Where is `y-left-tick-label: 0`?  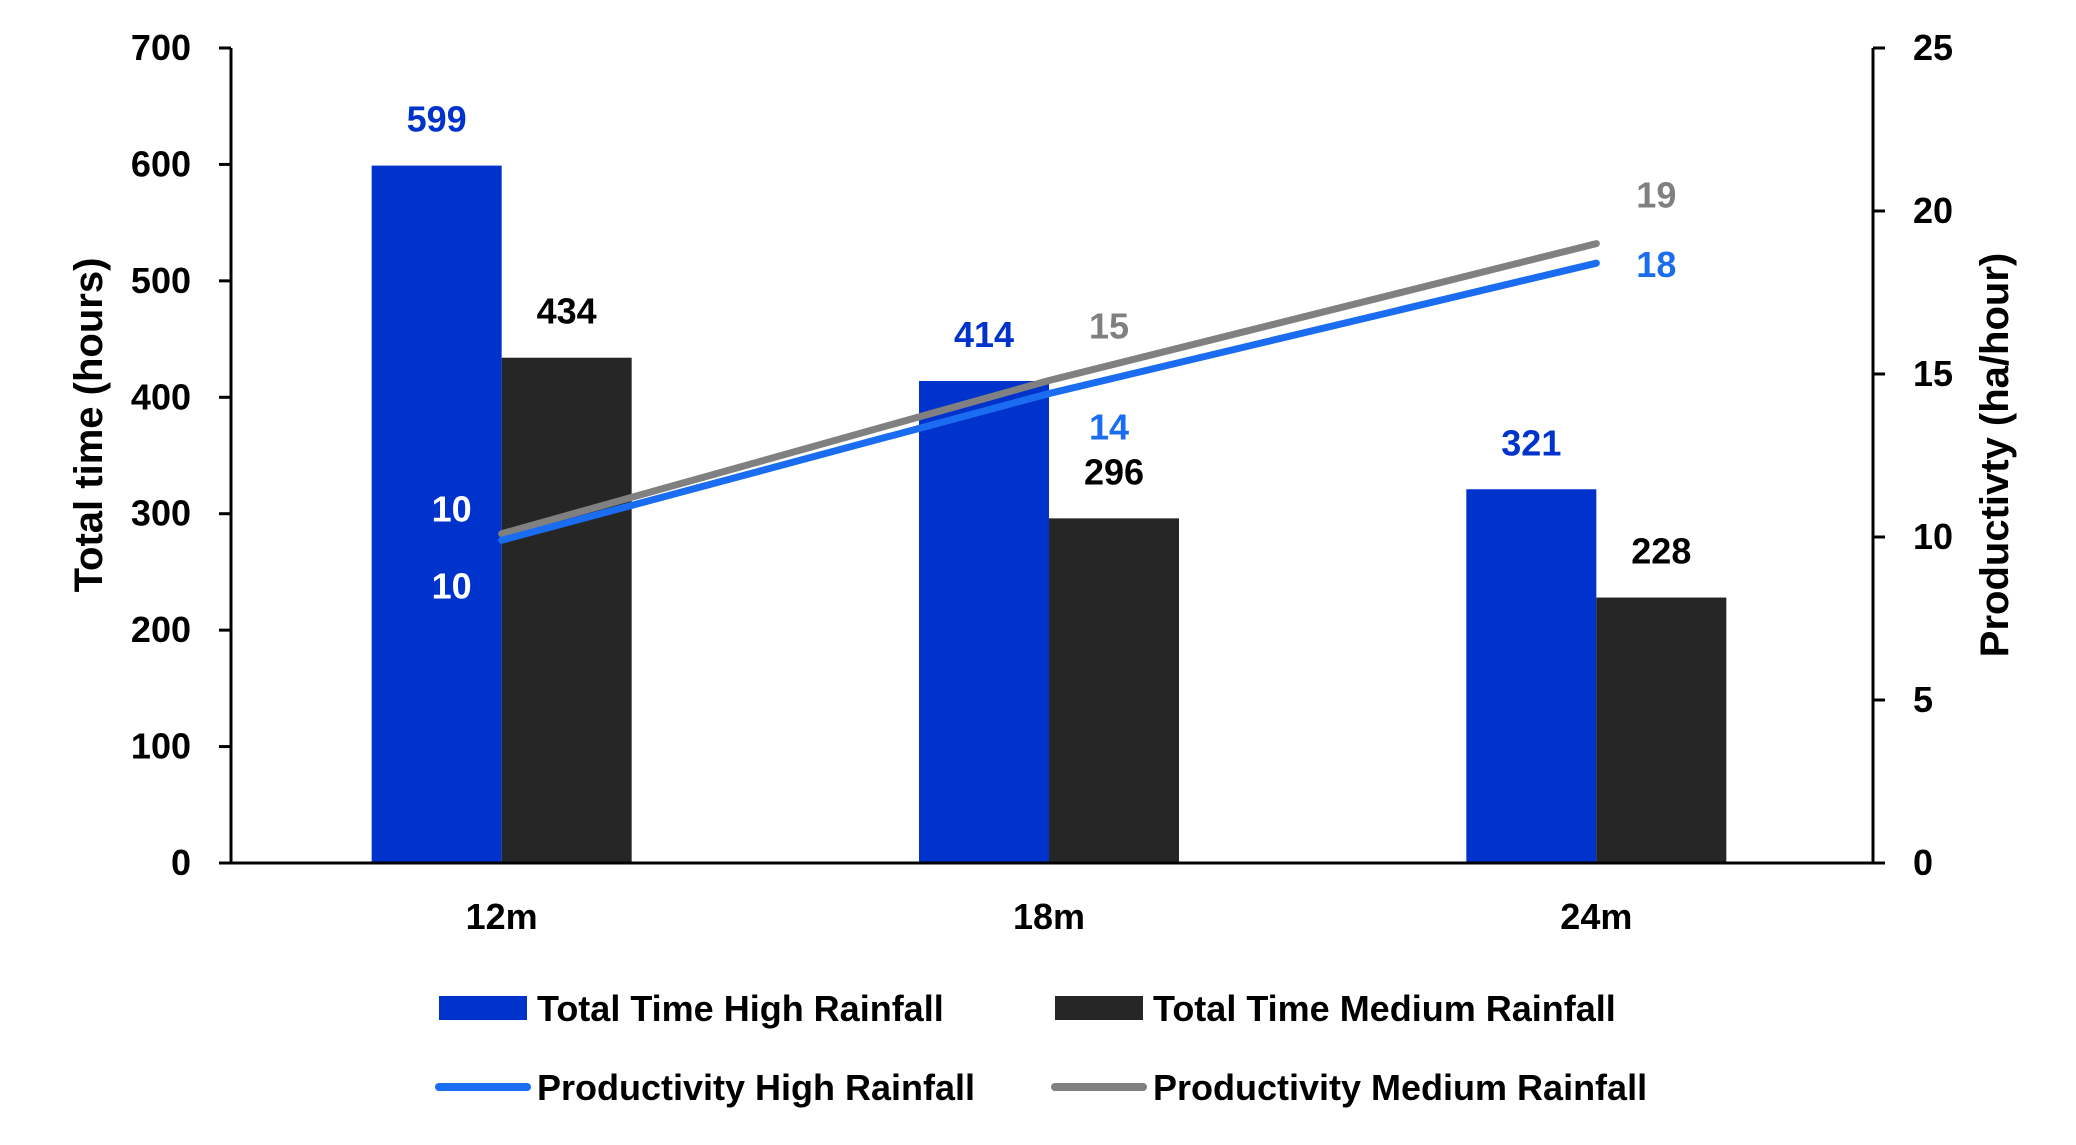
y-left-tick-label: 0 is located at coordinates (181, 862).